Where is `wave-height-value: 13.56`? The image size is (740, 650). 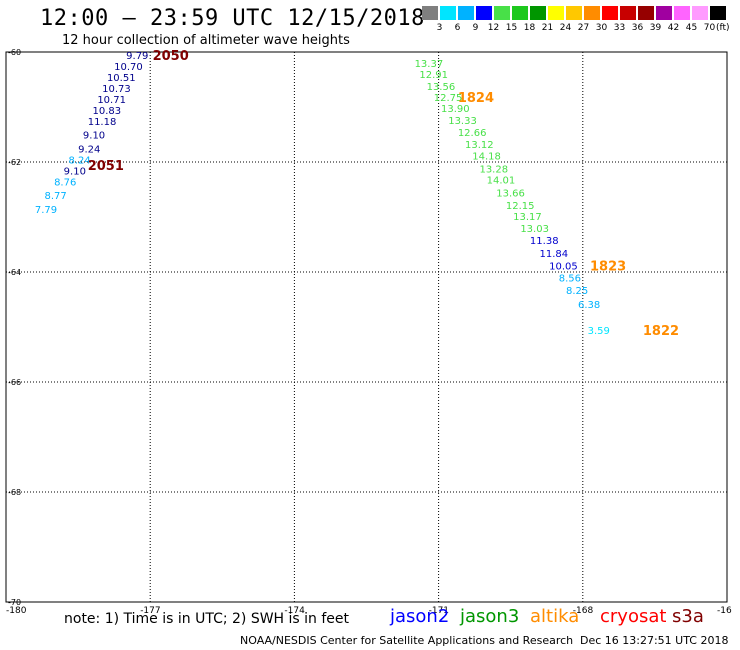 wave-height-value: 13.56 is located at coordinates (441, 87).